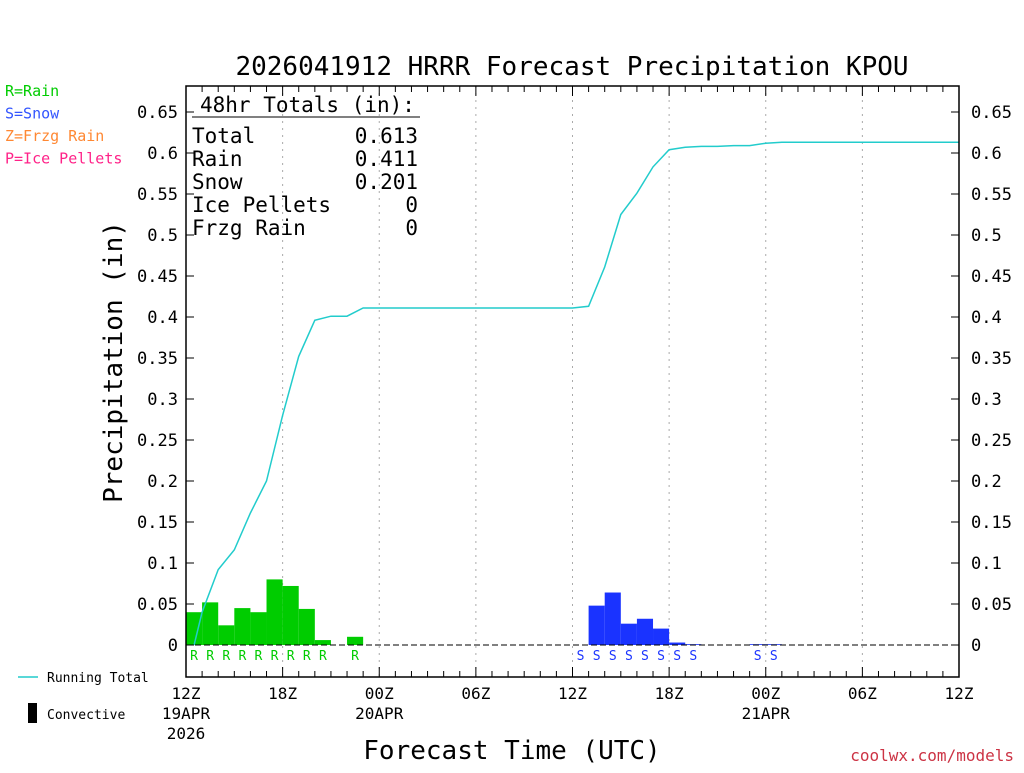 The width and height of the screenshot is (1024, 773). Describe the element at coordinates (386, 182) in the screenshot. I see `totals-value-snow: 0.201` at that location.